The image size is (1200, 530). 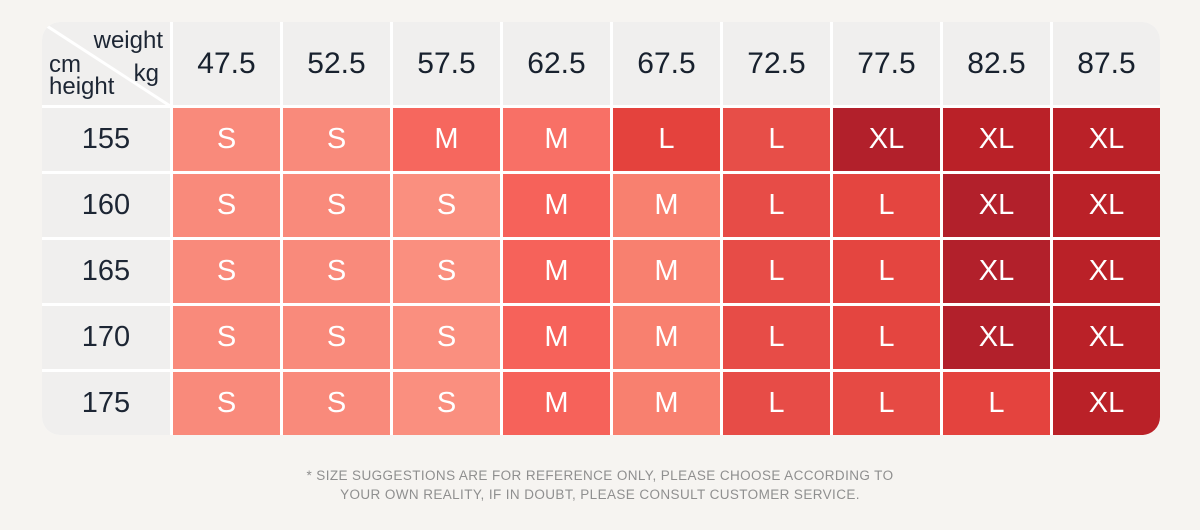 What do you see at coordinates (776, 63) in the screenshot?
I see `weight-header-cell: 72.5` at bounding box center [776, 63].